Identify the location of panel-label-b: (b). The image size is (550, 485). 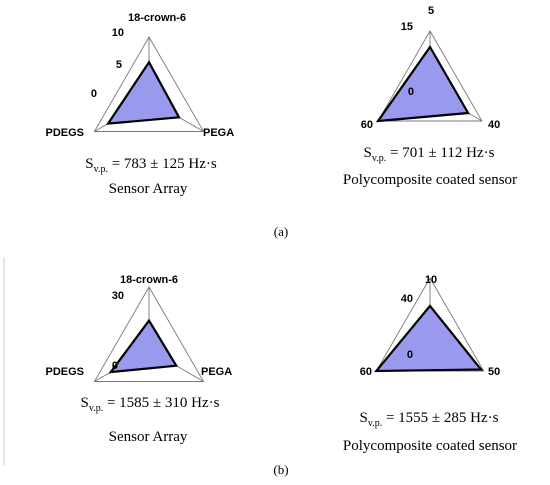
(280, 469).